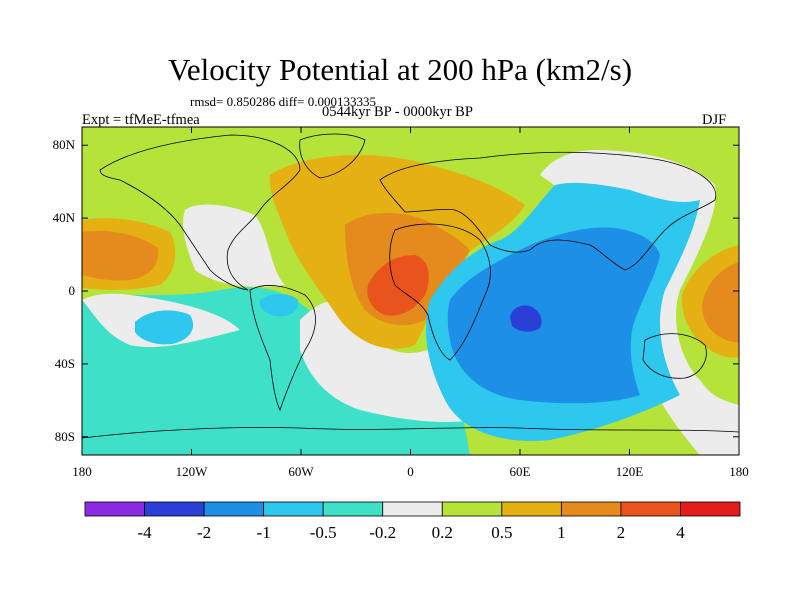  I want to click on x-tick-label: 60E, so click(520, 471).